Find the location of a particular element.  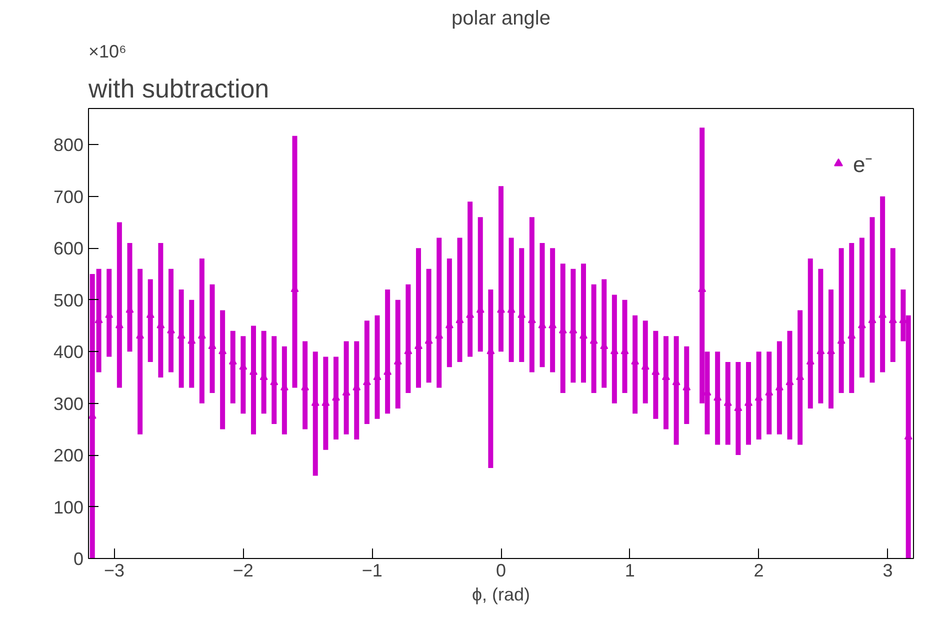

x-axis-title: ϕ, (rad) is located at coordinates (501, 594).